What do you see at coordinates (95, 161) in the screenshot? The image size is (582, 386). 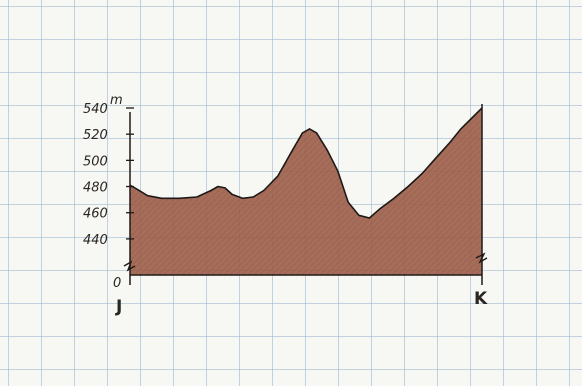 I see `y-tick-label: 500` at bounding box center [95, 161].